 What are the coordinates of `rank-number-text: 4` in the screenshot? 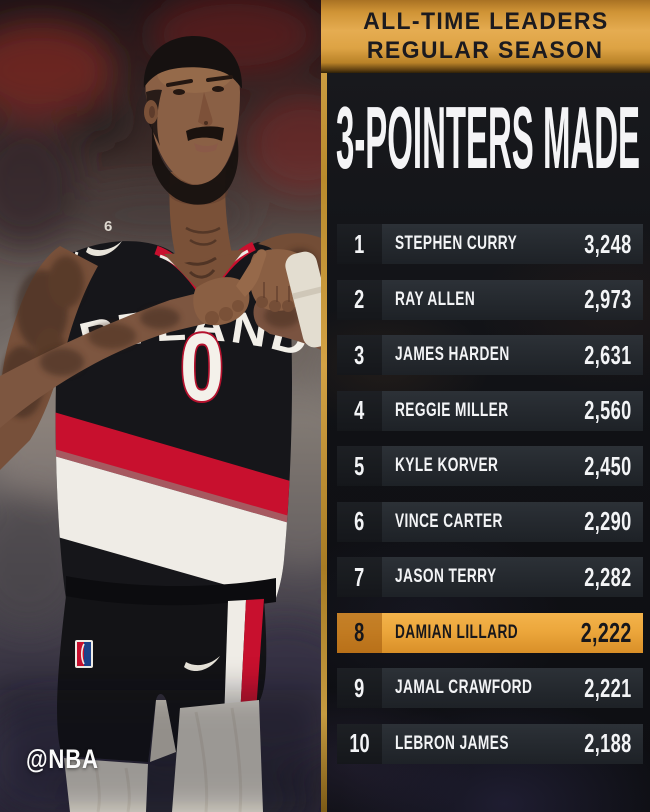 It's located at (359, 410).